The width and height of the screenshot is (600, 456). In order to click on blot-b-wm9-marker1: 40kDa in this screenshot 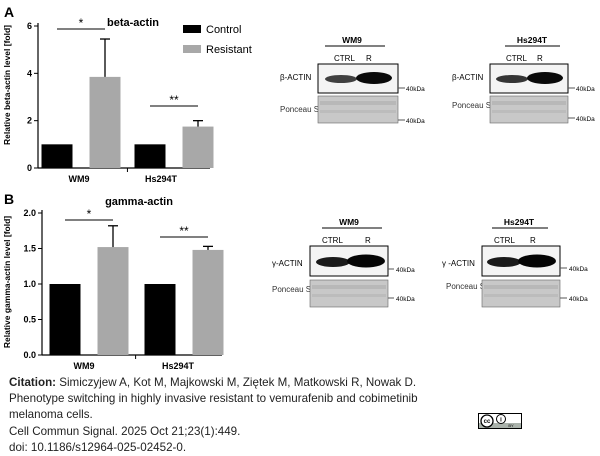, I will do `click(405, 270)`.